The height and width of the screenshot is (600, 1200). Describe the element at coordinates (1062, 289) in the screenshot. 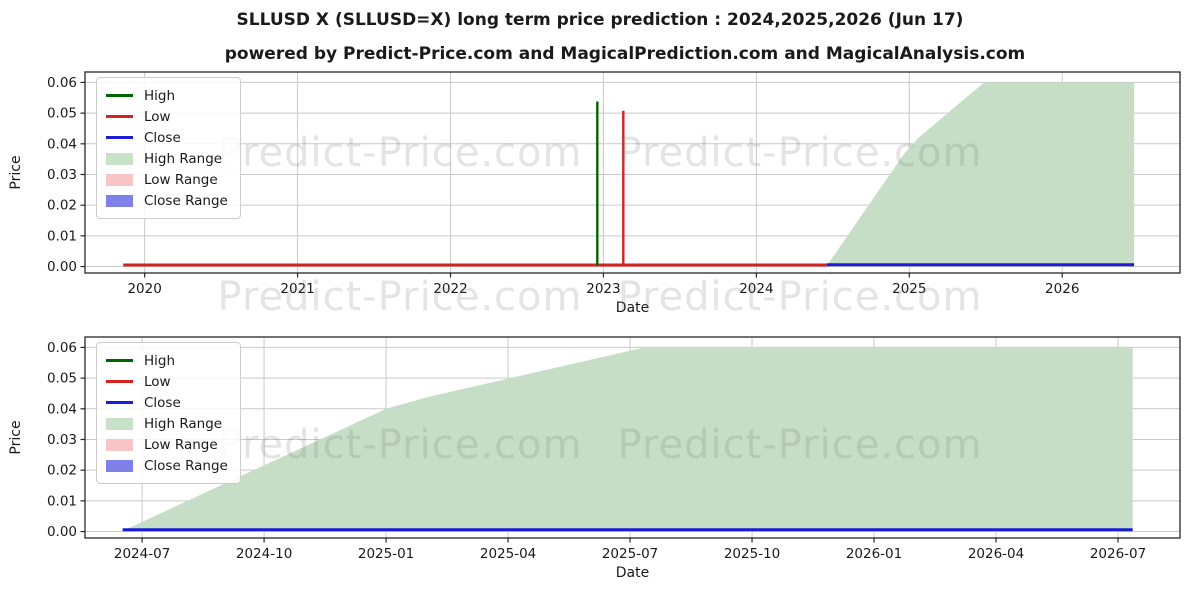

I see `x-tick-label: 2026` at that location.